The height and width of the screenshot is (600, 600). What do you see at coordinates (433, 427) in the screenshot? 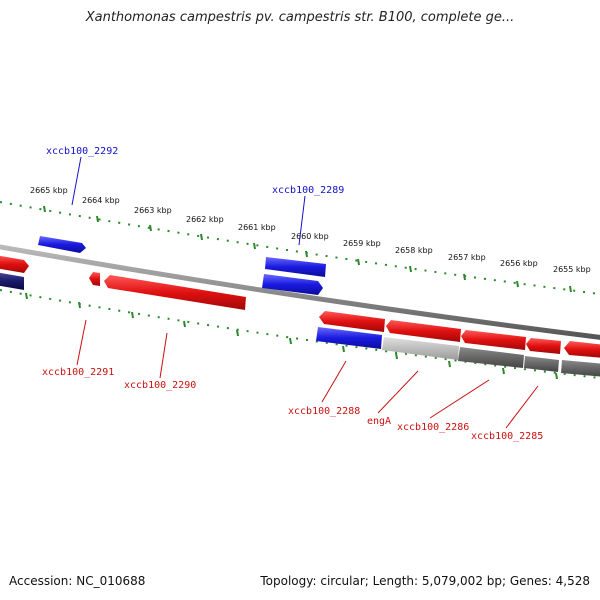
I see `gene-label-xccb100-2286: xccb100_2286` at bounding box center [433, 427].